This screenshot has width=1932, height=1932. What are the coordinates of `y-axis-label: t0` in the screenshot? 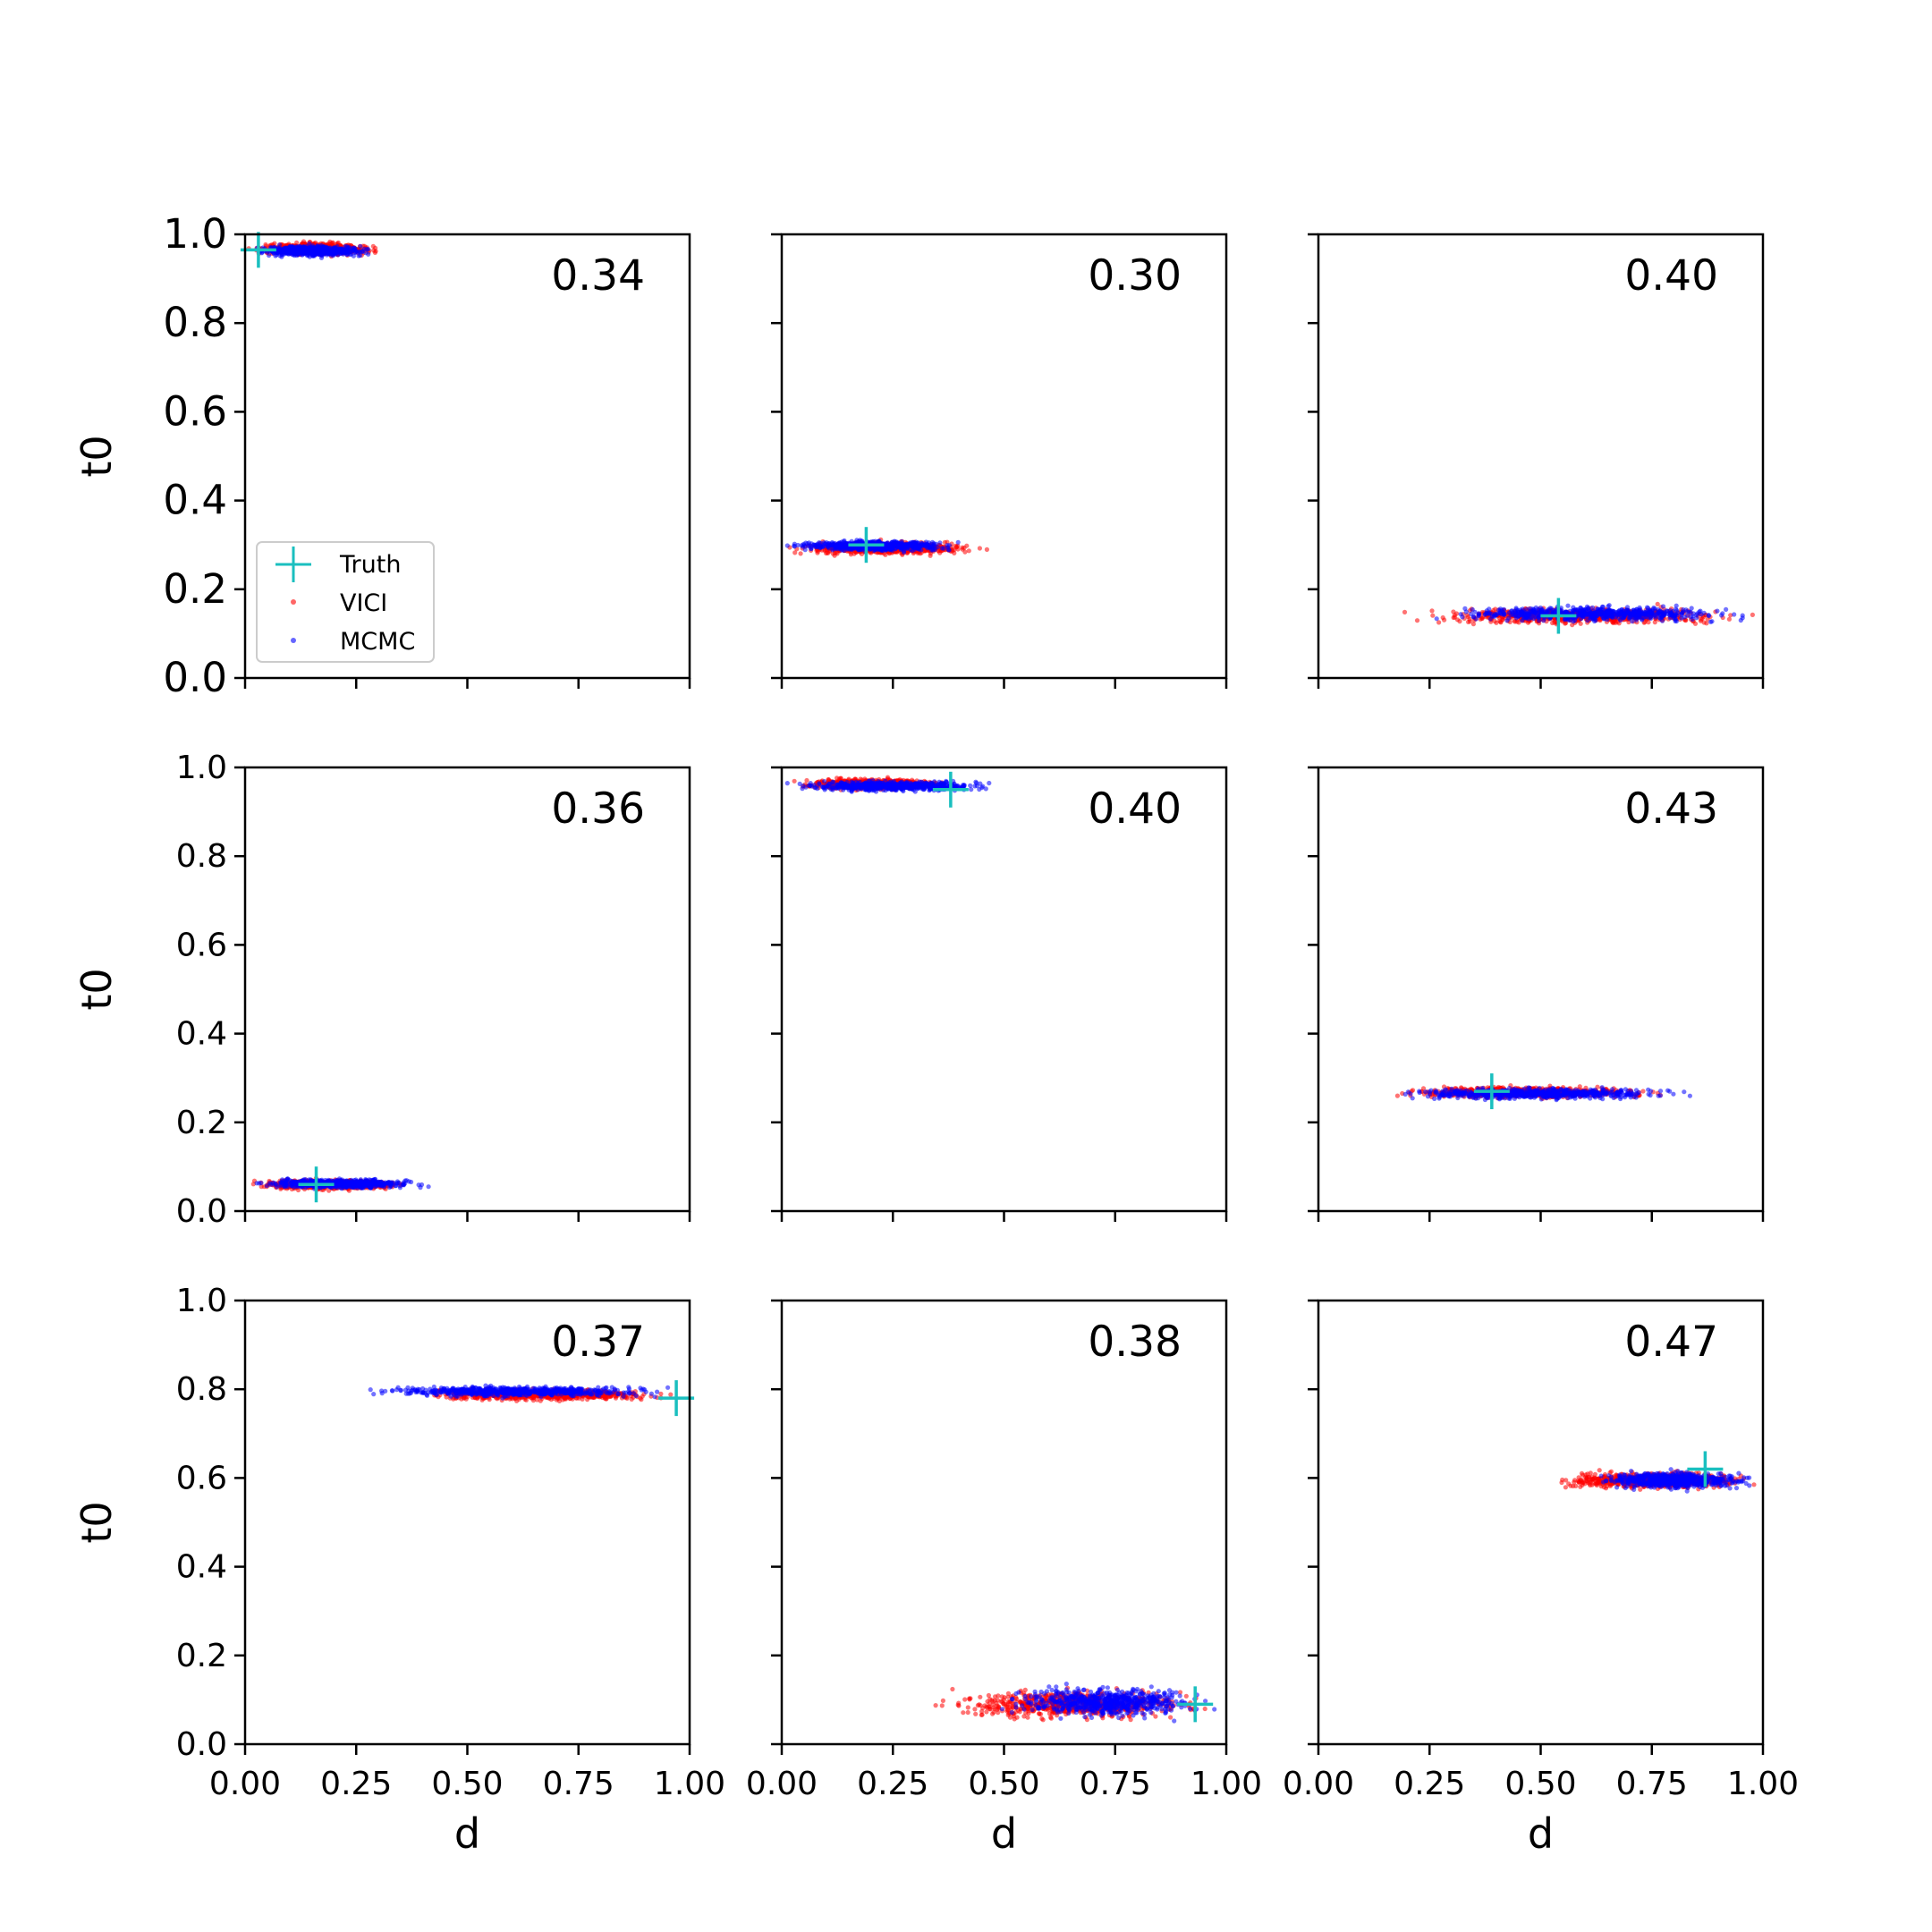 It's located at (96, 456).